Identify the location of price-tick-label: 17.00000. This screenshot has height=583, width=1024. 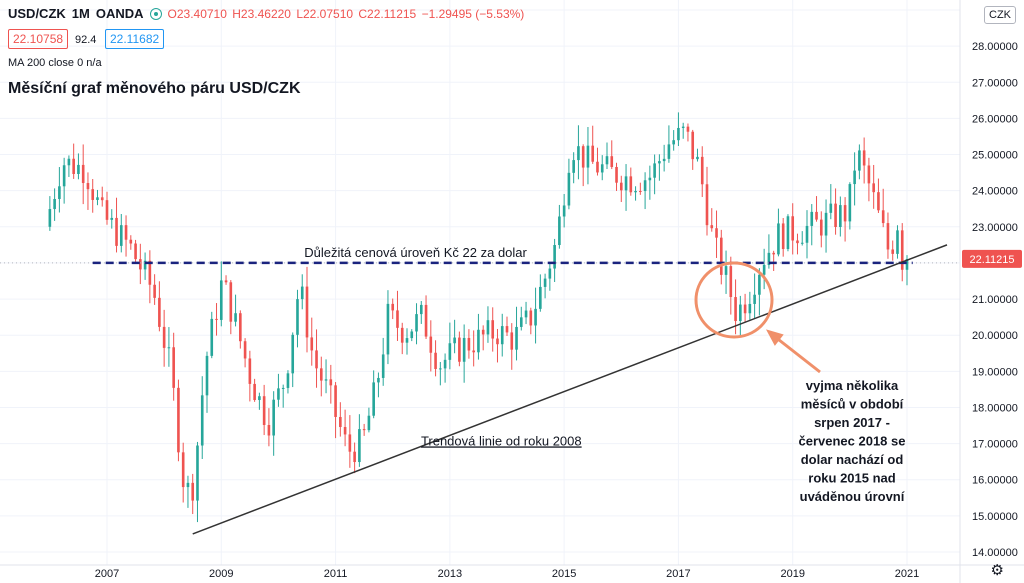
(995, 445).